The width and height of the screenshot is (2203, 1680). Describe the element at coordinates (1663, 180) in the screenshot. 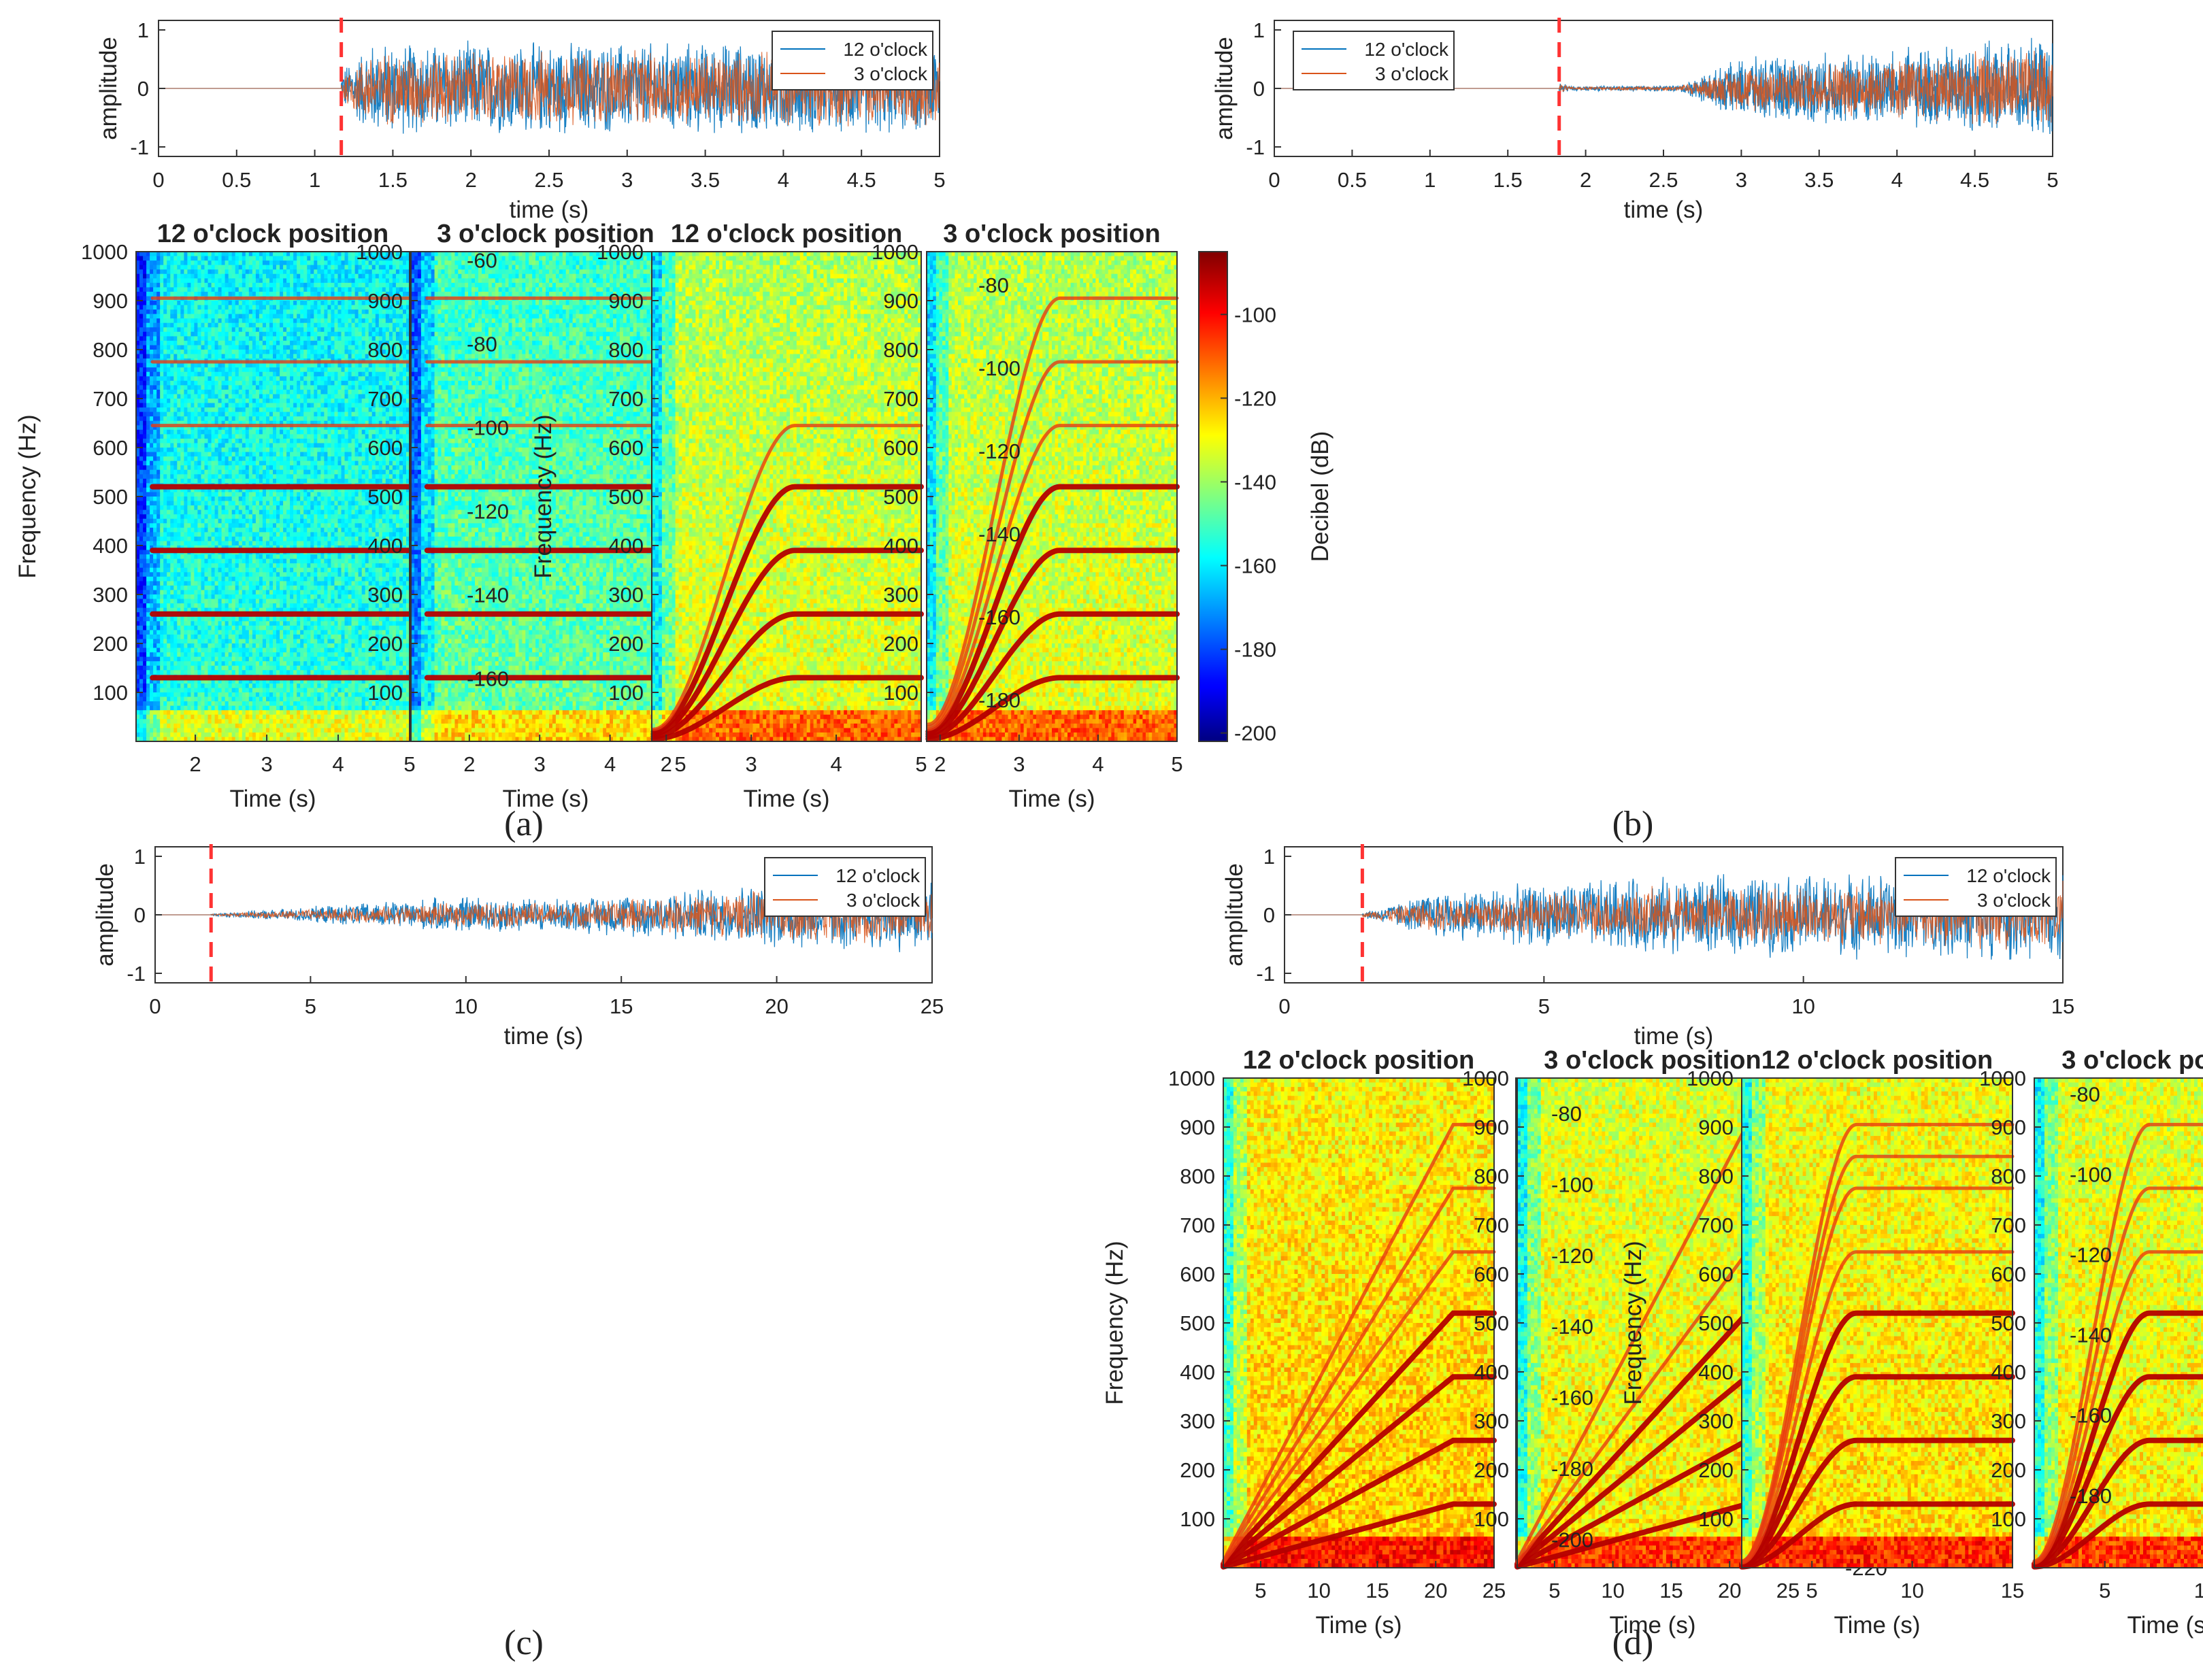

I see `x-tick-label: 2.5` at that location.